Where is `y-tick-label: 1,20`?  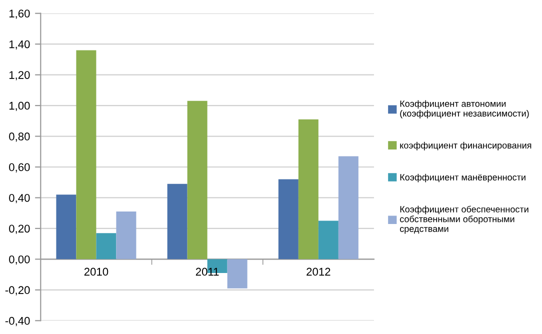
y-tick-label: 1,20 is located at coordinates (19, 75).